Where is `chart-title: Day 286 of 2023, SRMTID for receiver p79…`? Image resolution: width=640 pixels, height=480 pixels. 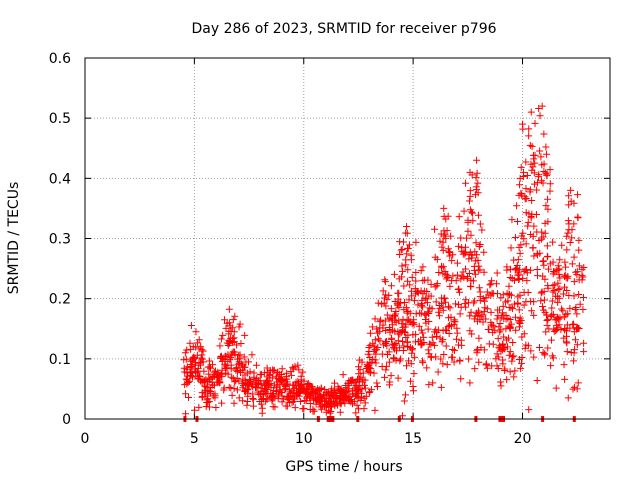 chart-title: Day 286 of 2023, SRMTID for receiver p79… is located at coordinates (343, 29).